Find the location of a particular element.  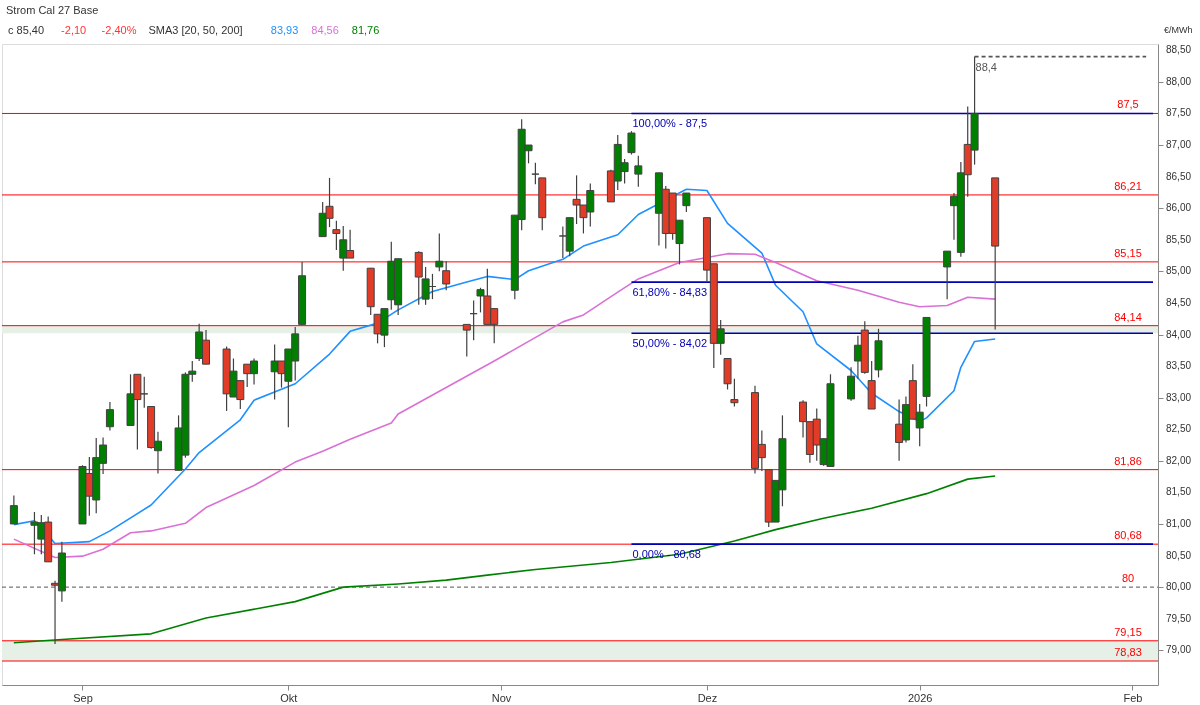

text: -2,40% is located at coordinates (119, 30).